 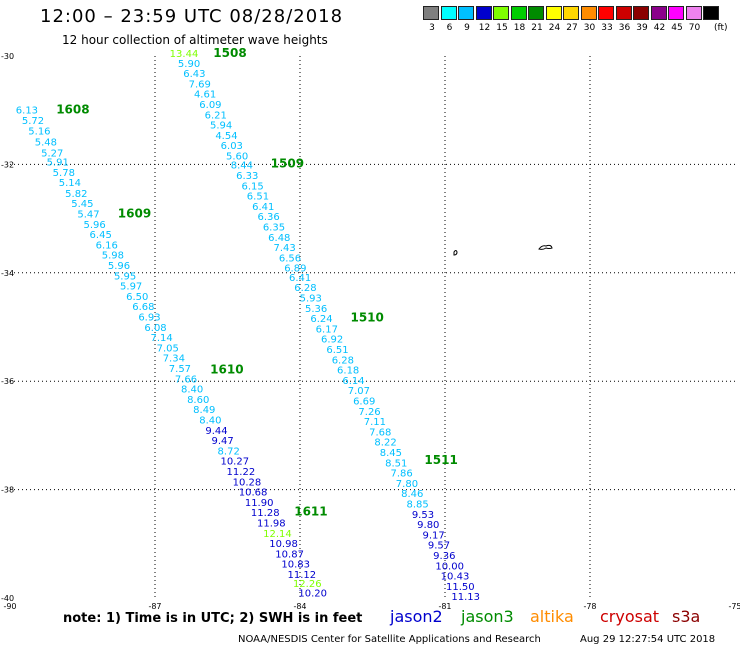 I want to click on wave-height-value: 6.09, so click(x=210, y=105).